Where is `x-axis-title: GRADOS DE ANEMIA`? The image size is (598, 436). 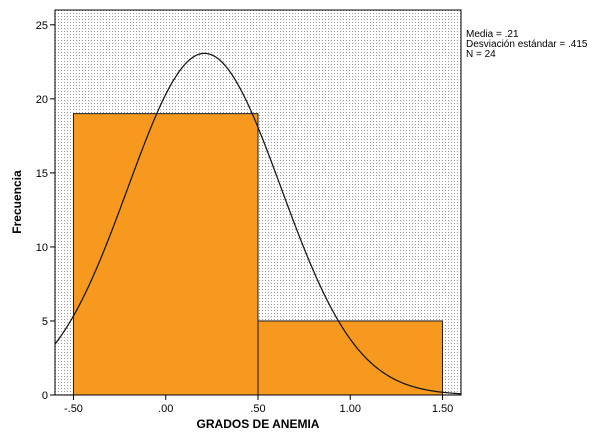
x-axis-title: GRADOS DE ANEMIA is located at coordinates (258, 424).